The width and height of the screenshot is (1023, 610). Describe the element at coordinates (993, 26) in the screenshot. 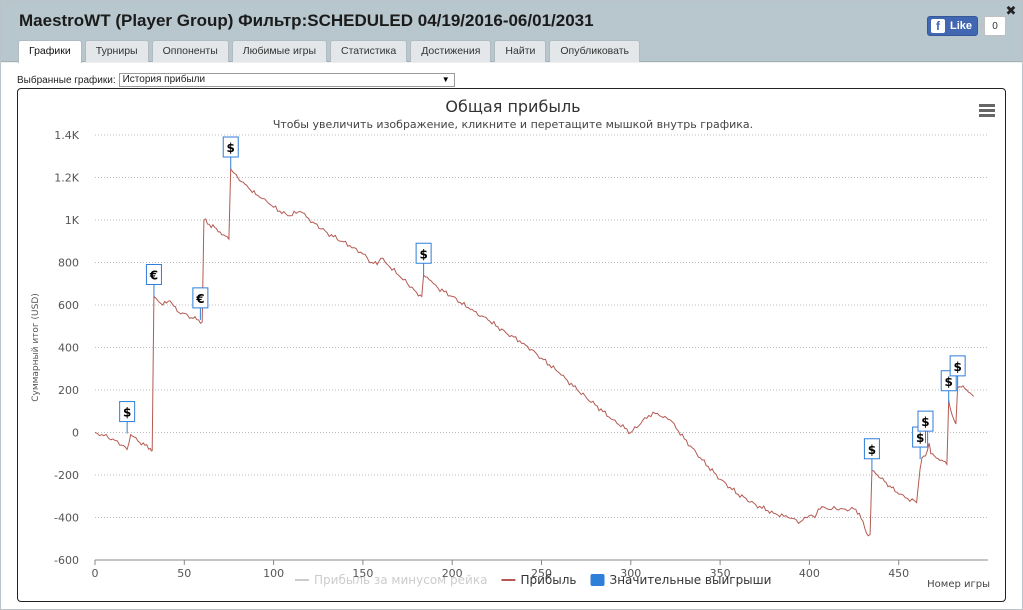

I see `facebook-like-count: 0` at that location.